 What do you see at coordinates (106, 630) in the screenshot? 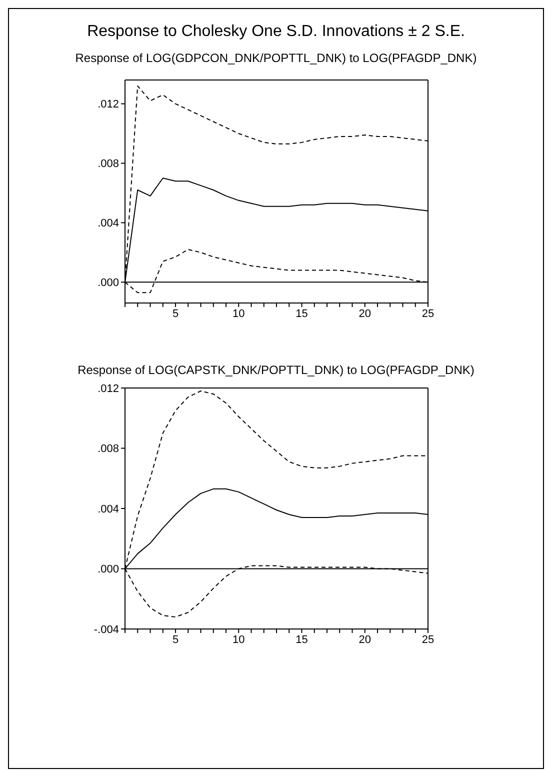
I see `y-tick-label: -.004` at bounding box center [106, 630].